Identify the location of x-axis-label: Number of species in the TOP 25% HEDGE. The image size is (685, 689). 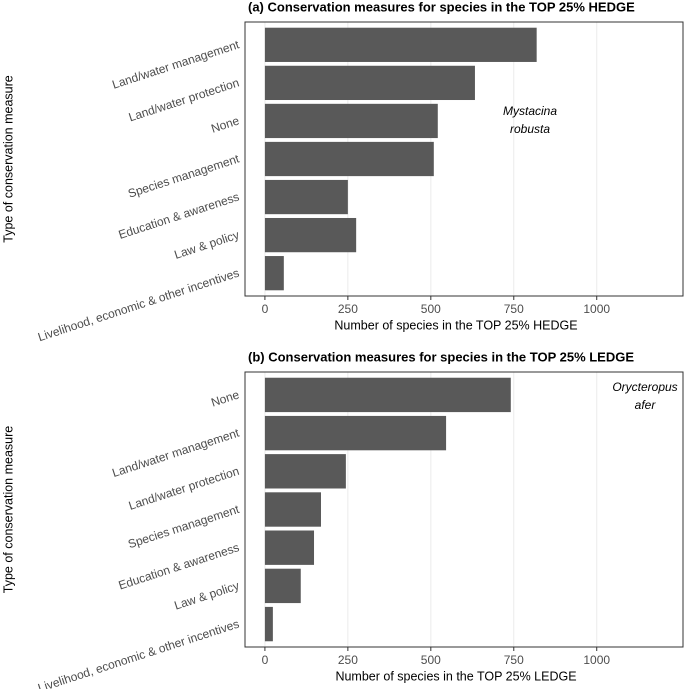
(455, 325).